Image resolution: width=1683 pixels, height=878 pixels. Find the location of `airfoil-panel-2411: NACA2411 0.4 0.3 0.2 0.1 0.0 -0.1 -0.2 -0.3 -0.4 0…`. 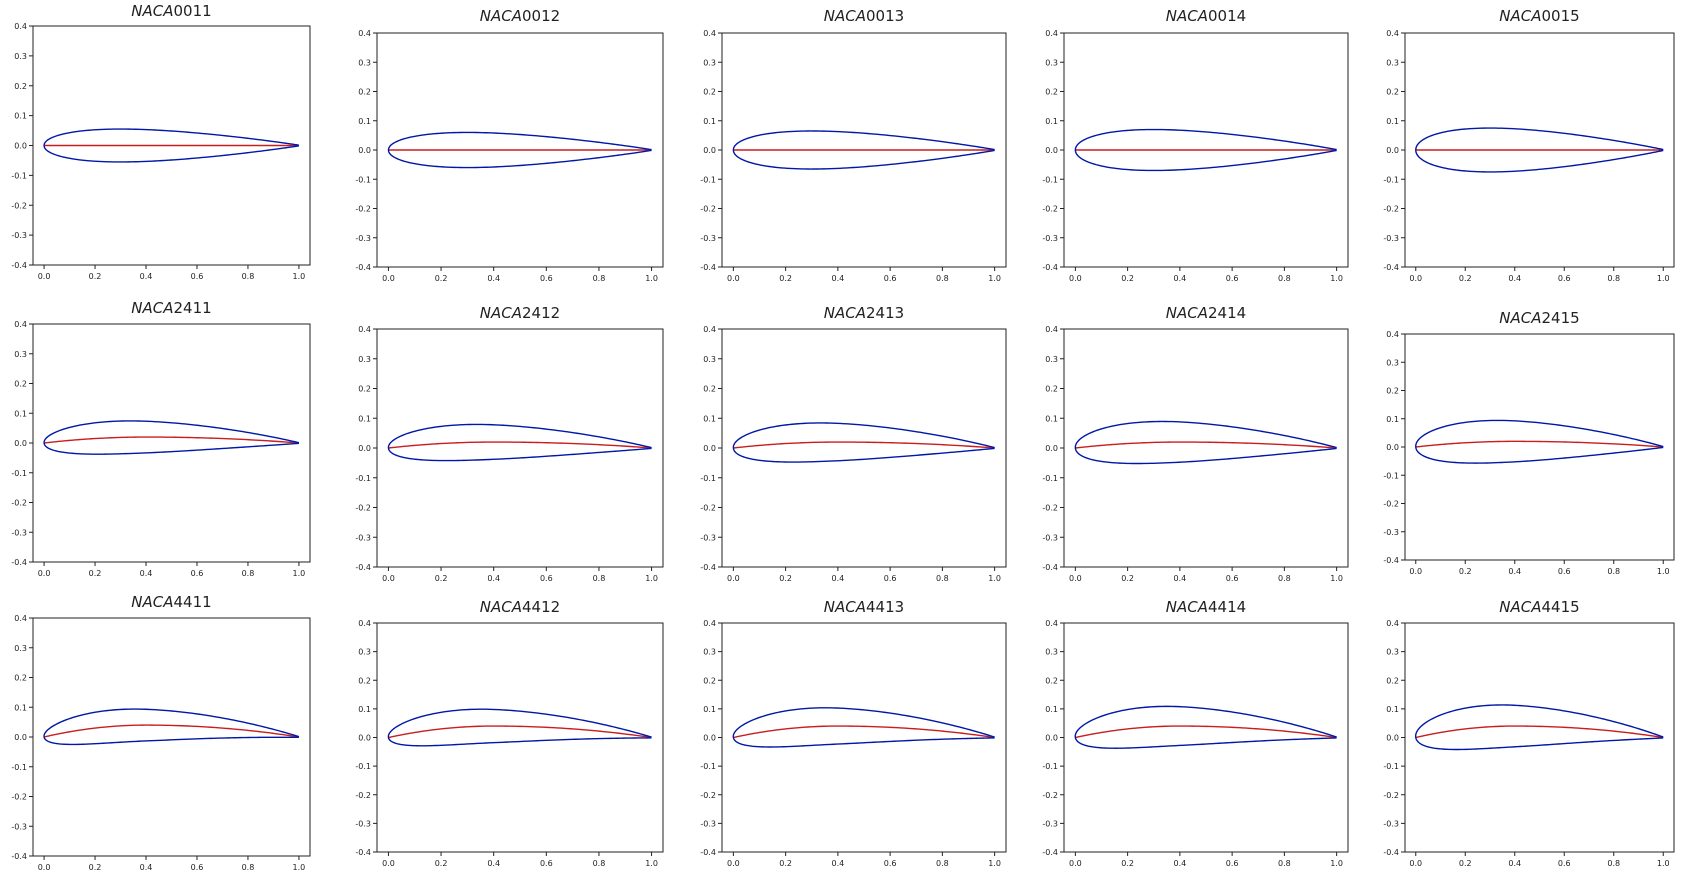

airfoil-panel-2411: NACA2411 0.4 0.3 0.2 0.1 0.0 -0.1 -0.2 -0.3 -0.4 0… is located at coordinates (161, 438).